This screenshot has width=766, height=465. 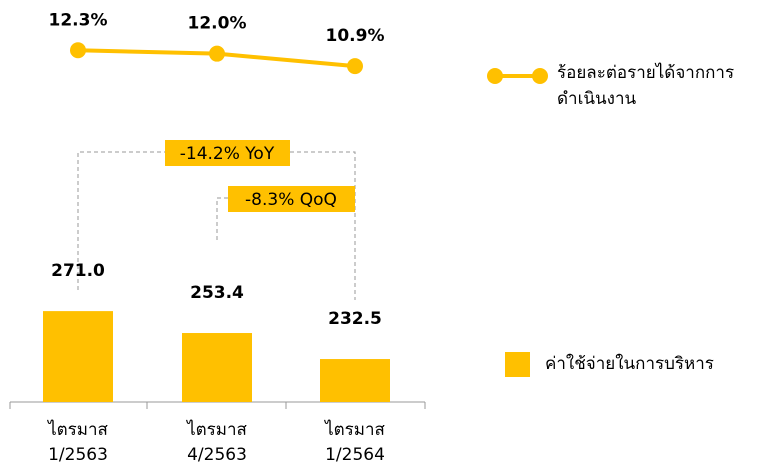 I want to click on legend-label: ค่าใช้จ่ายในการบริหาร, so click(x=629, y=364).